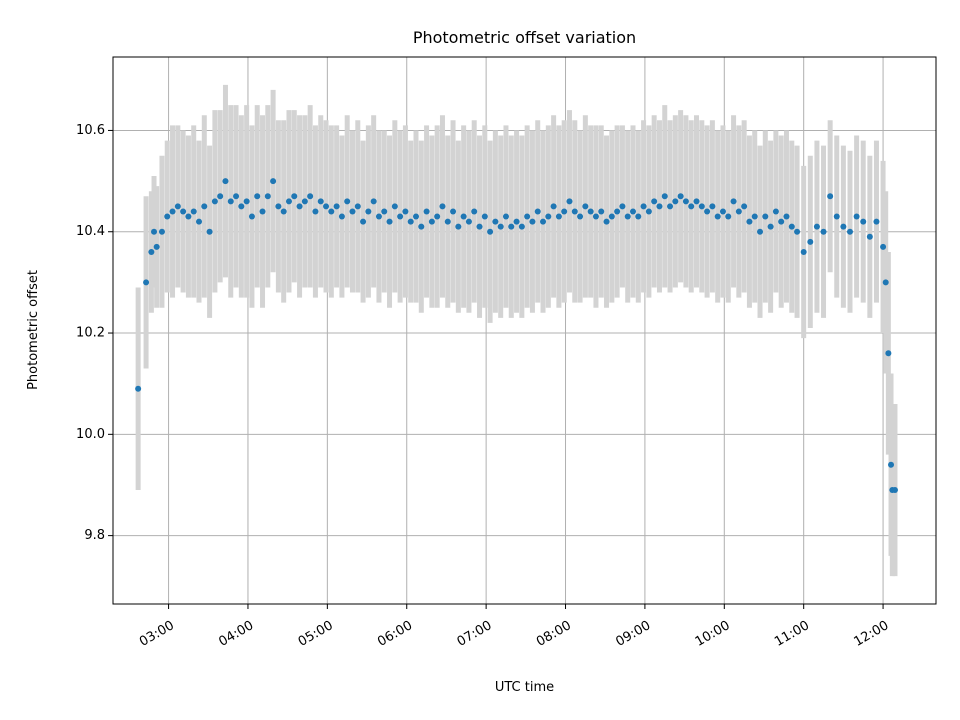  I want to click on y-tick-label: 10.2, so click(90, 333).